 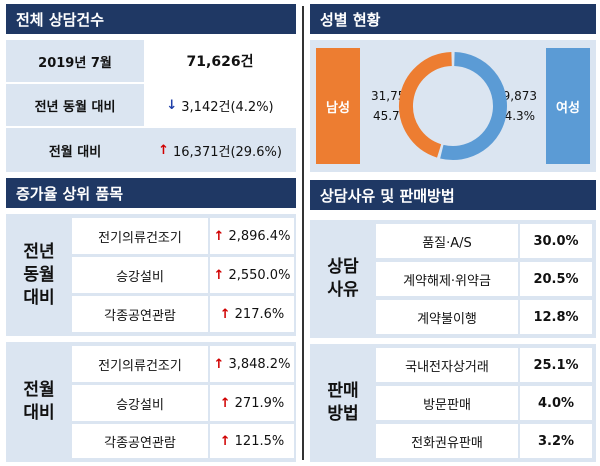 I want to click on month-value: 71,626건, so click(x=220, y=61).